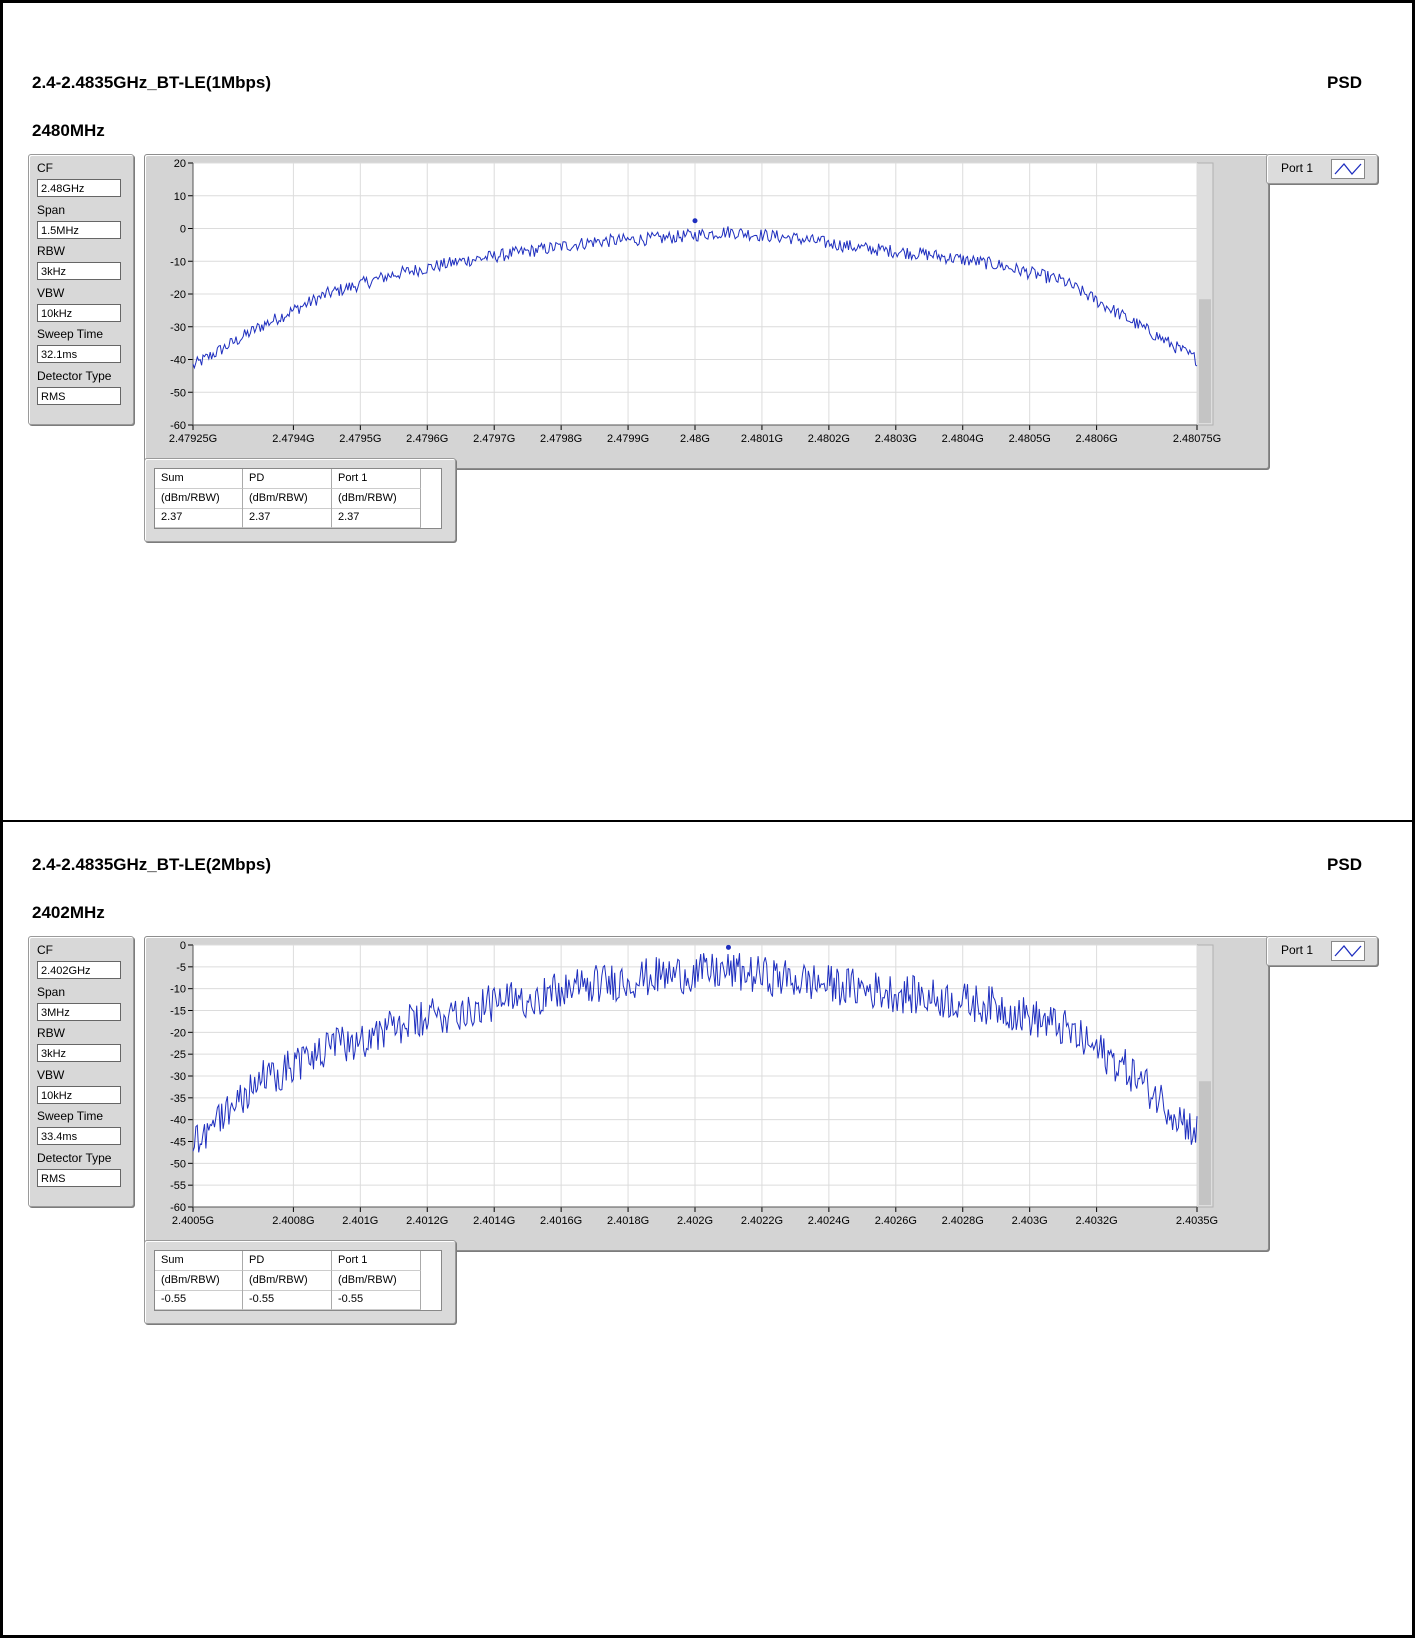 Image resolution: width=1415 pixels, height=1639 pixels. Describe the element at coordinates (695, 221) in the screenshot. I see `peak-marker` at that location.